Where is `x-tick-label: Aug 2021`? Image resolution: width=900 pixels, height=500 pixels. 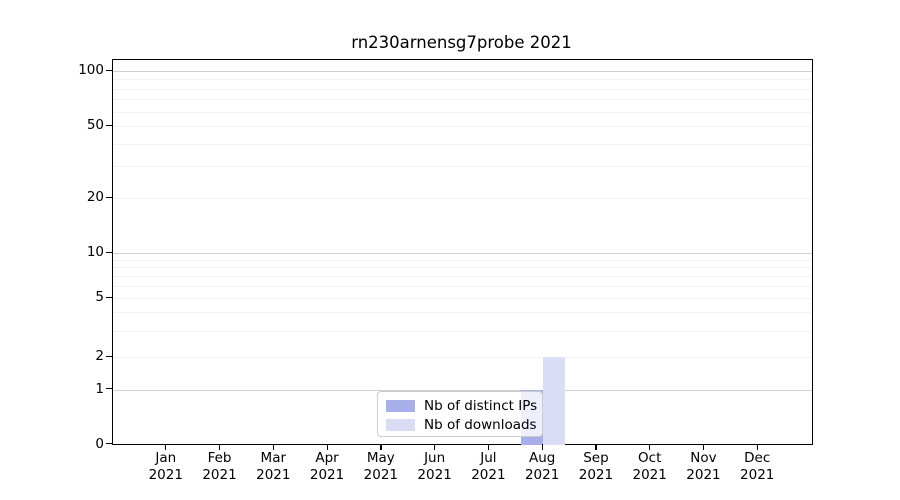 x-tick-label: Aug 2021 is located at coordinates (542, 466).